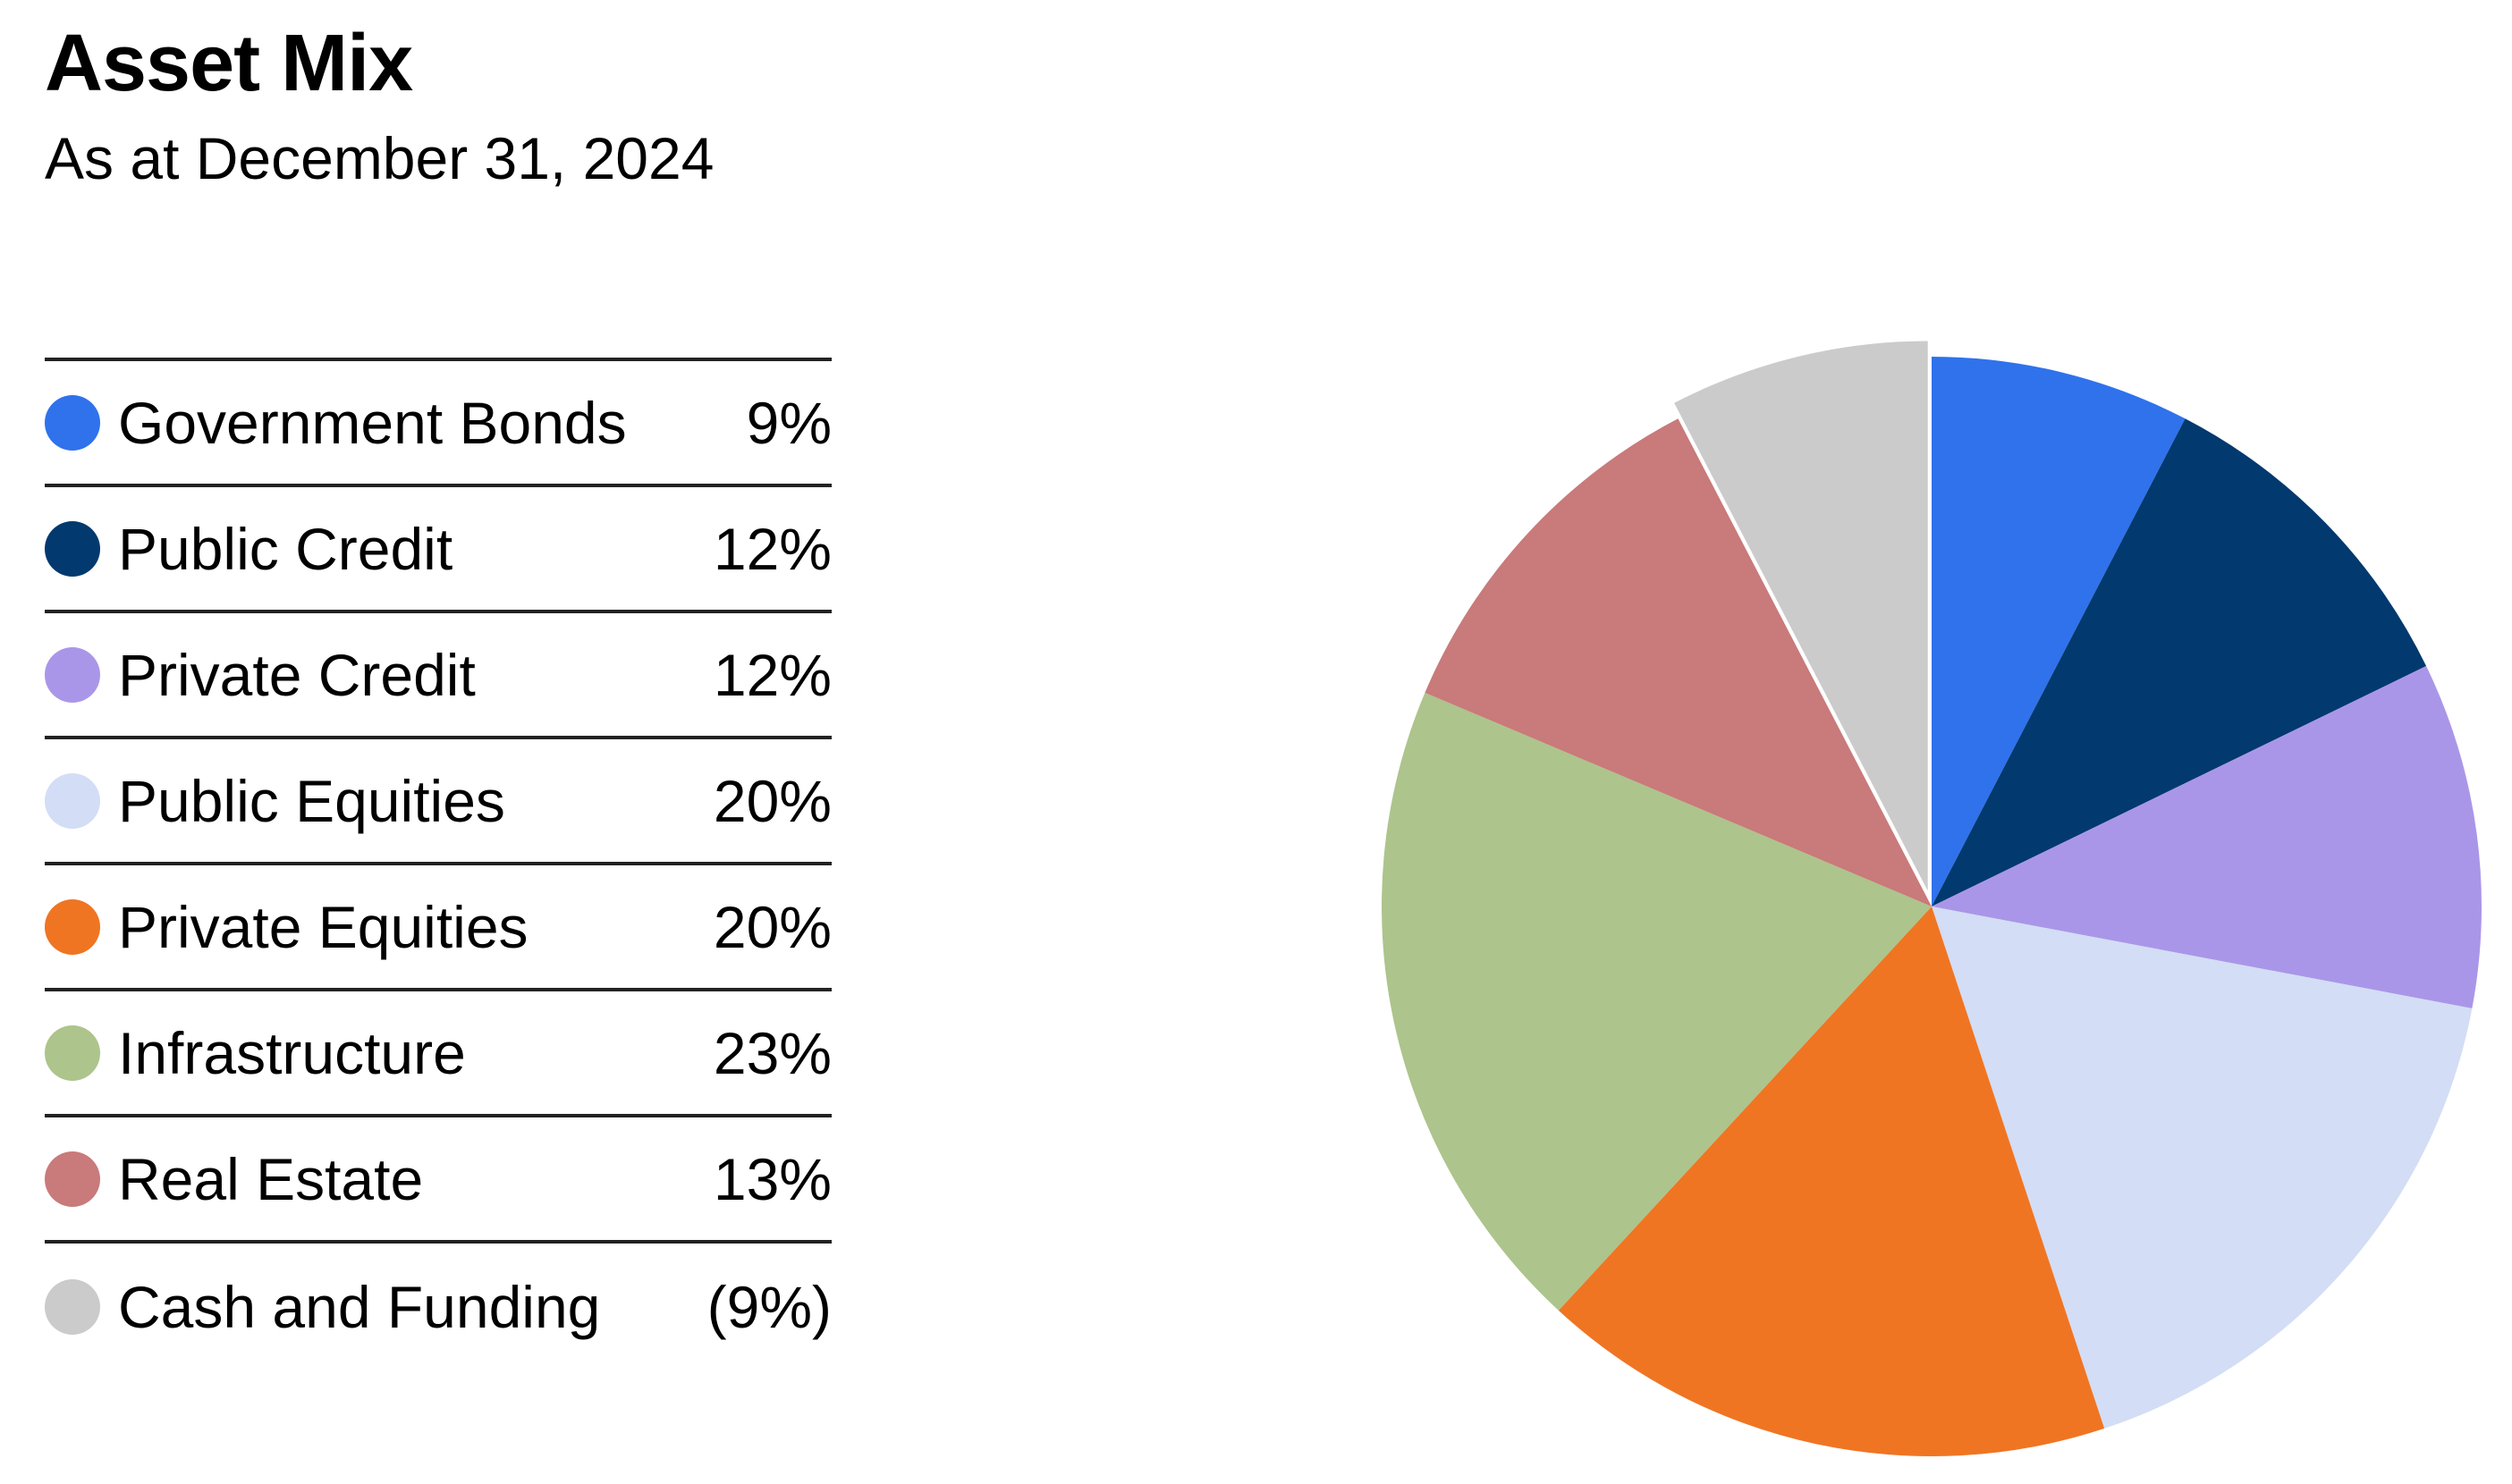  I want to click on legend-item-infrastructure: Infrastructure 23%, so click(438, 1054).